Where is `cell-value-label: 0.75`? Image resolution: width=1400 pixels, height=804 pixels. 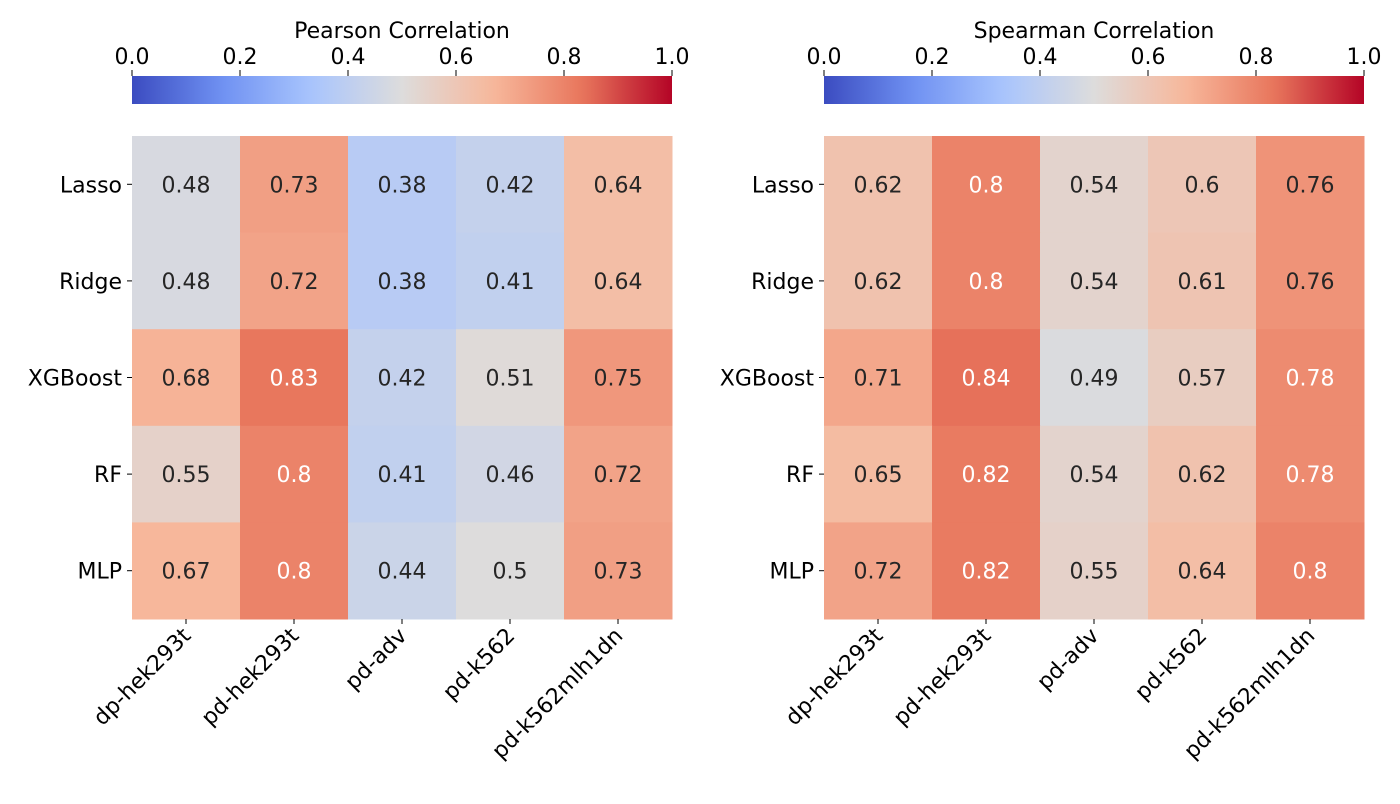 cell-value-label: 0.75 is located at coordinates (618, 379).